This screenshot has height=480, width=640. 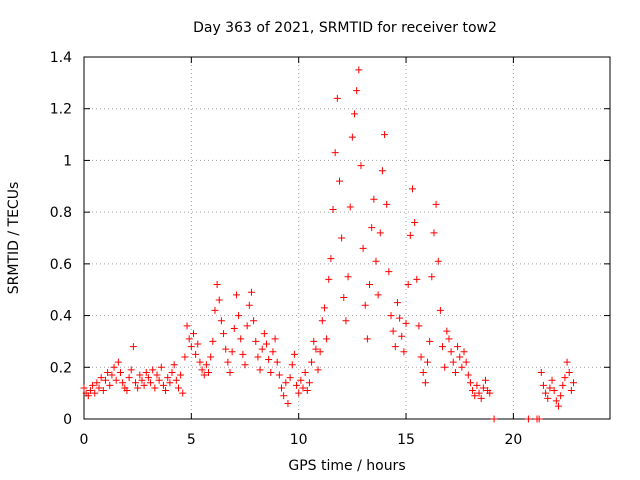 I want to click on y-tick-label: 1, so click(x=67, y=161).